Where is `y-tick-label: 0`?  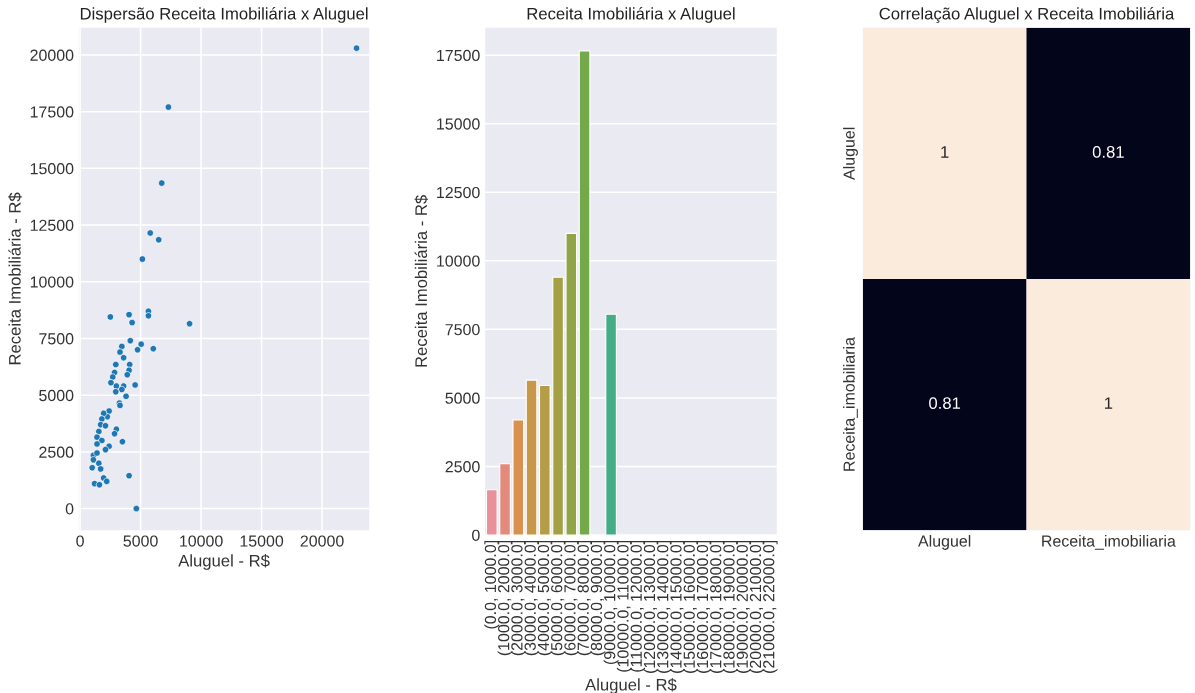
y-tick-label: 0 is located at coordinates (69, 509).